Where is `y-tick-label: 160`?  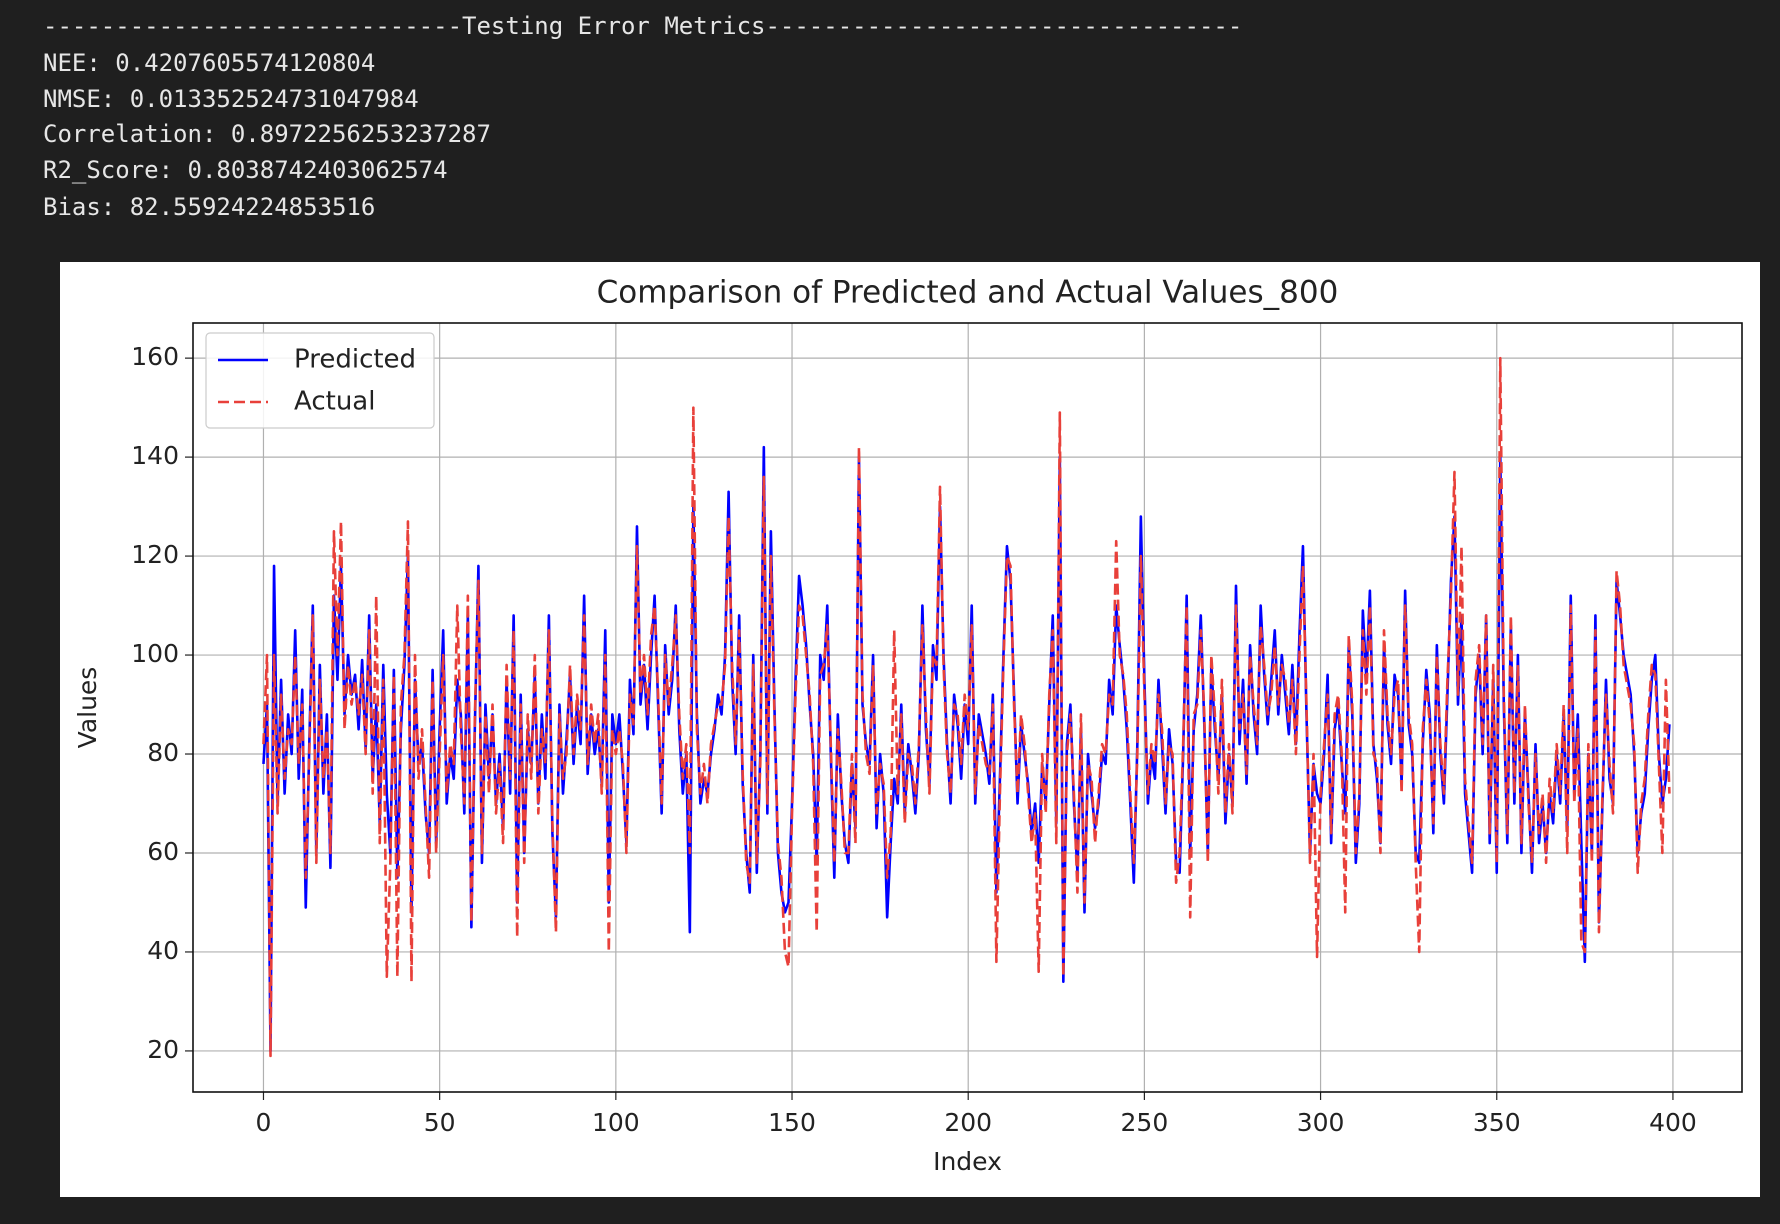 y-tick-label: 160 is located at coordinates (155, 356).